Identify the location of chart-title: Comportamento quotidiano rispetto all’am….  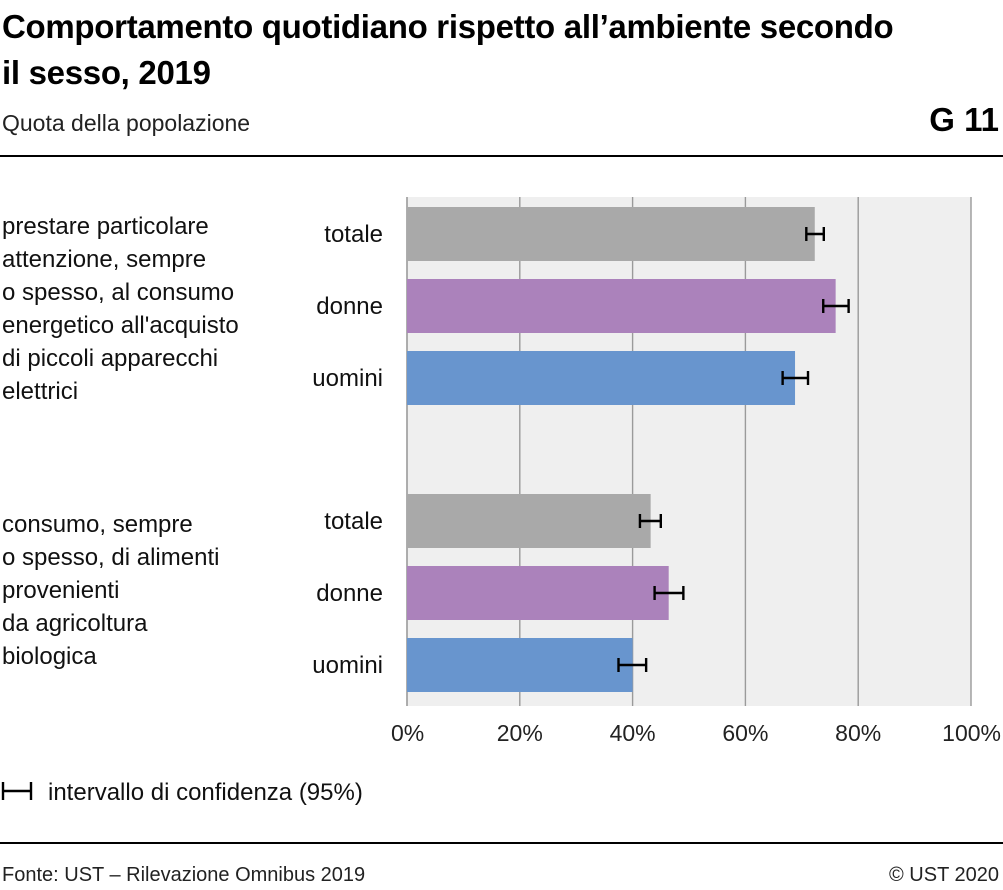
(448, 49).